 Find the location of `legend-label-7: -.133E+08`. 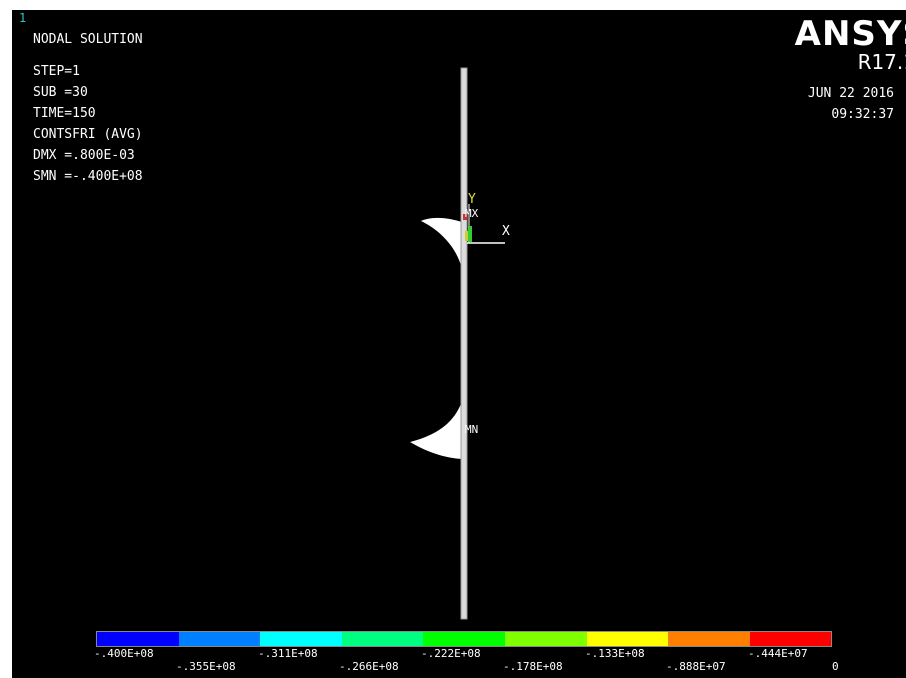

legend-label-7: -.133E+08 is located at coordinates (615, 653).